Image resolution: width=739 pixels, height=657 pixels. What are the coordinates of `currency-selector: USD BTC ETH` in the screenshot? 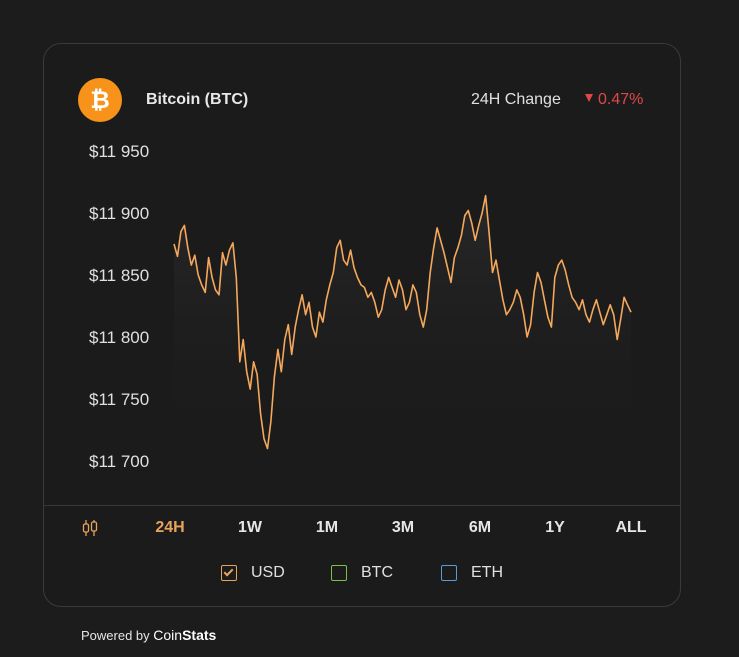 It's located at (362, 573).